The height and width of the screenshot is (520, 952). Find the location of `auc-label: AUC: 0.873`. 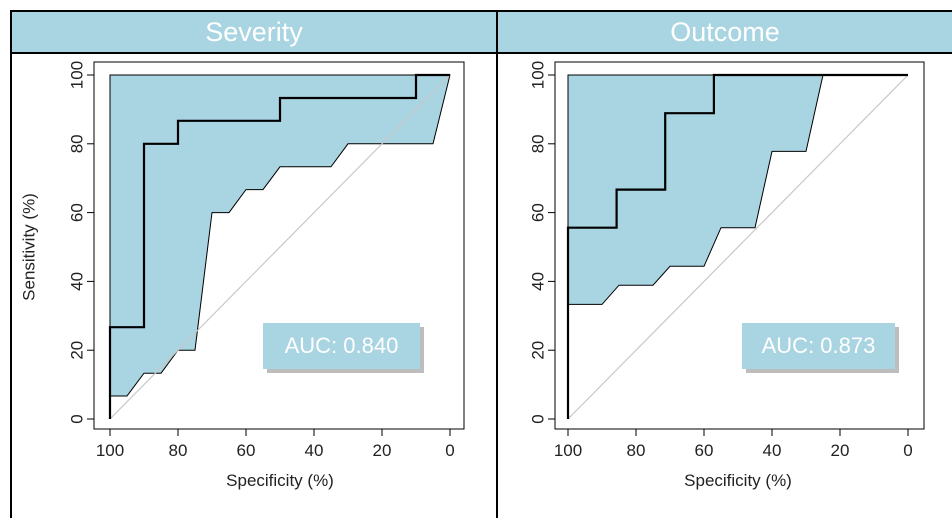

auc-label: AUC: 0.873 is located at coordinates (819, 345).